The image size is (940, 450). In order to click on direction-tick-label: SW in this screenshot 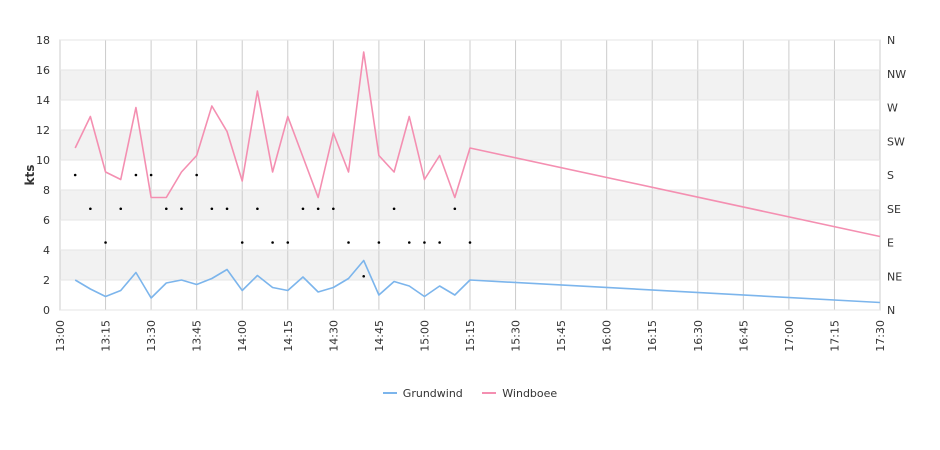, I will do `click(896, 141)`.